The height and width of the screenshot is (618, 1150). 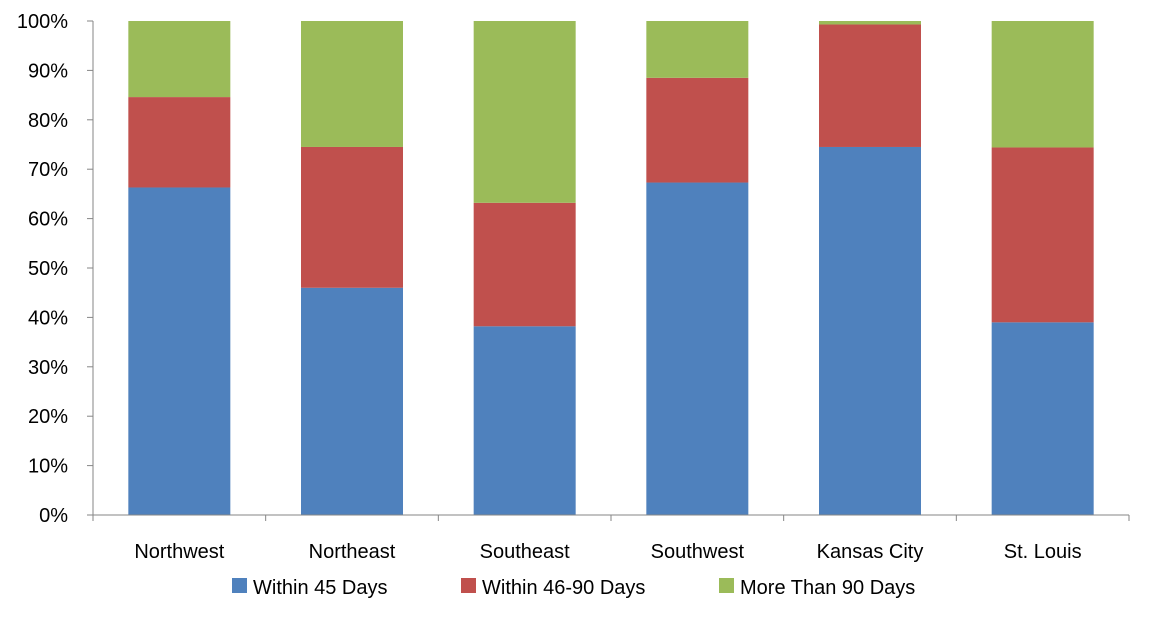 What do you see at coordinates (352, 84) in the screenshot?
I see `bar-northeast-more-than-90-days` at bounding box center [352, 84].